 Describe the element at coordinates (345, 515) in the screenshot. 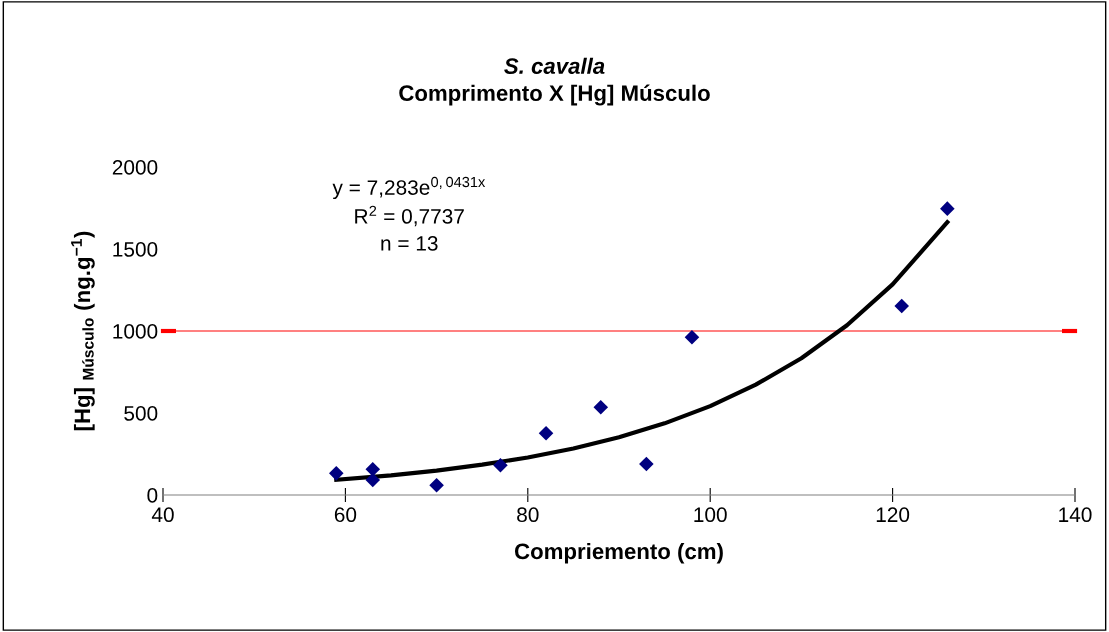

I see `x-tick-label: 60` at that location.